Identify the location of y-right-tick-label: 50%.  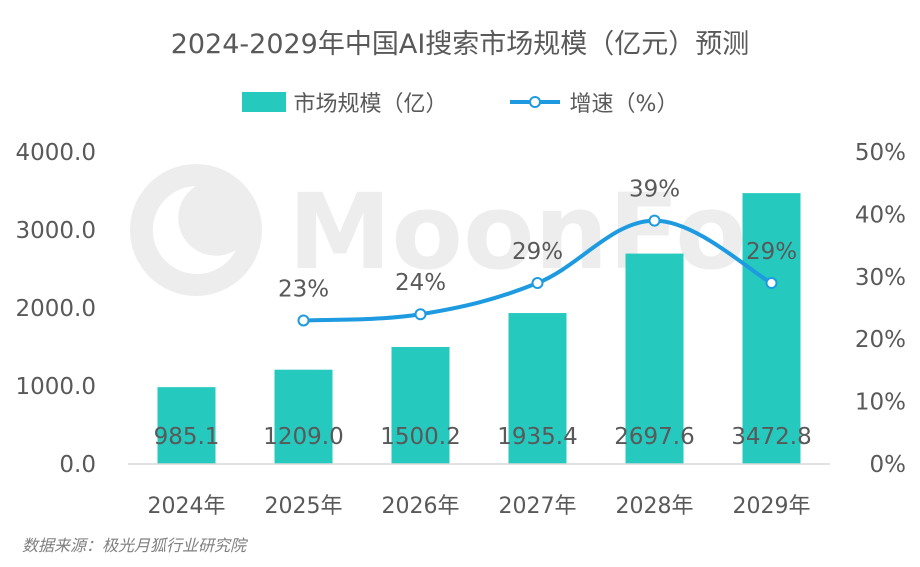
(880, 153).